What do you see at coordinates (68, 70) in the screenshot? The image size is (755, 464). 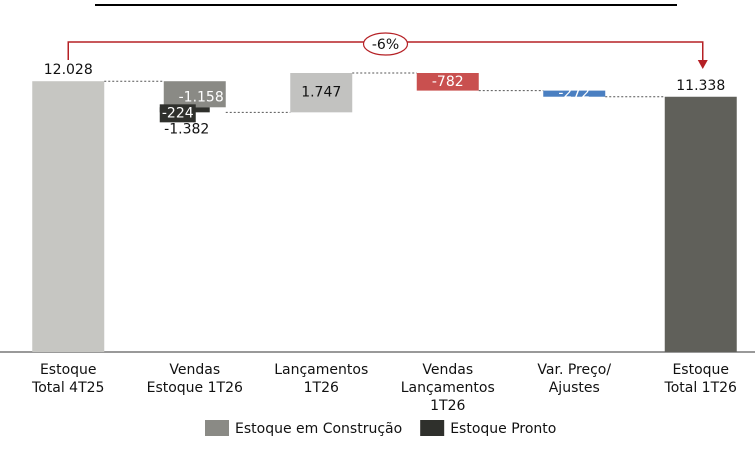 I see `value-label: 12.028` at bounding box center [68, 70].